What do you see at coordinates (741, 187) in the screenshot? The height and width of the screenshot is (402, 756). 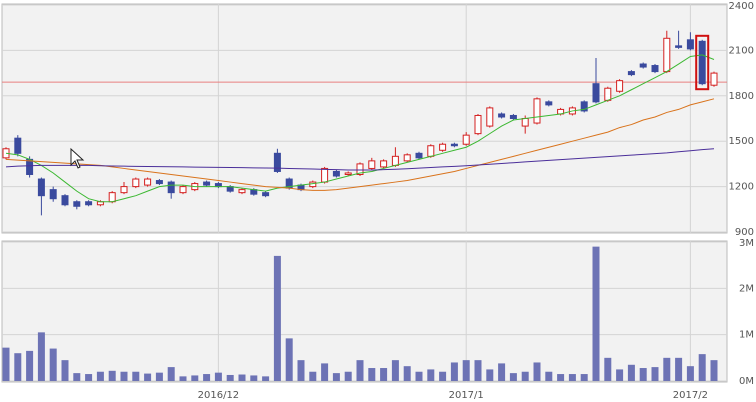 I see `y-tick-label: 1200` at bounding box center [741, 187].